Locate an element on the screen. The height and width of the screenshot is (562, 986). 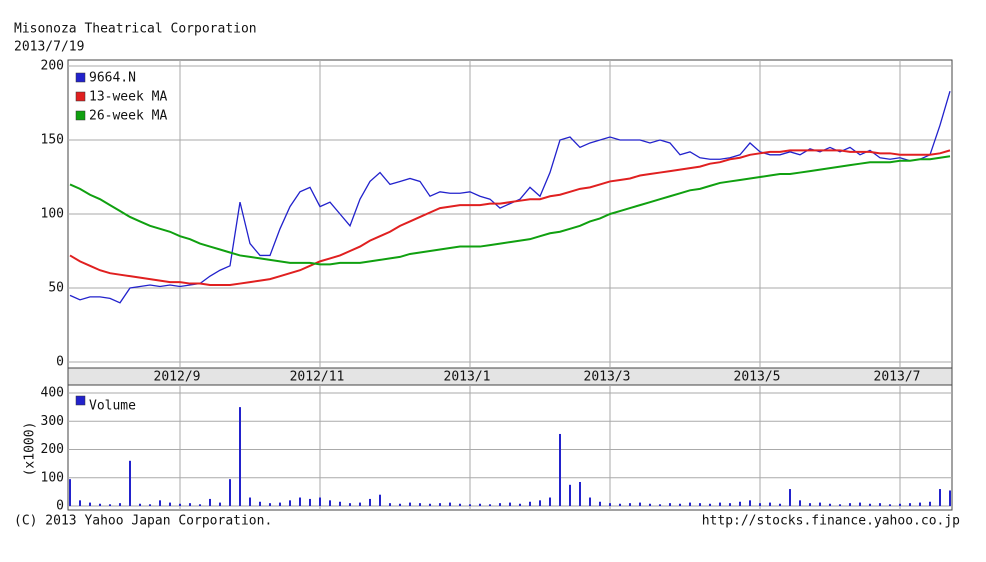
footer-left: (C) 2013 Yahoo Japan Corporation. is located at coordinates (143, 521).